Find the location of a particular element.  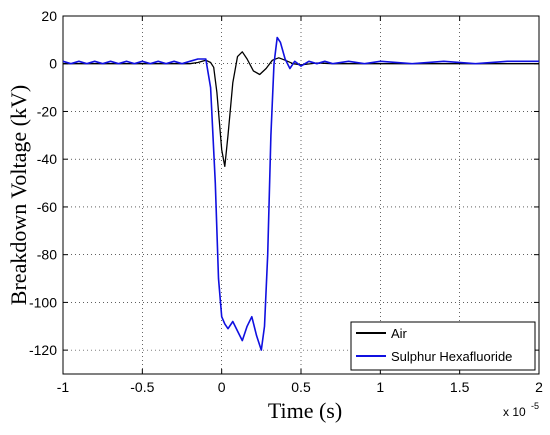

y-tick-label: -60 is located at coordinates (47, 207).